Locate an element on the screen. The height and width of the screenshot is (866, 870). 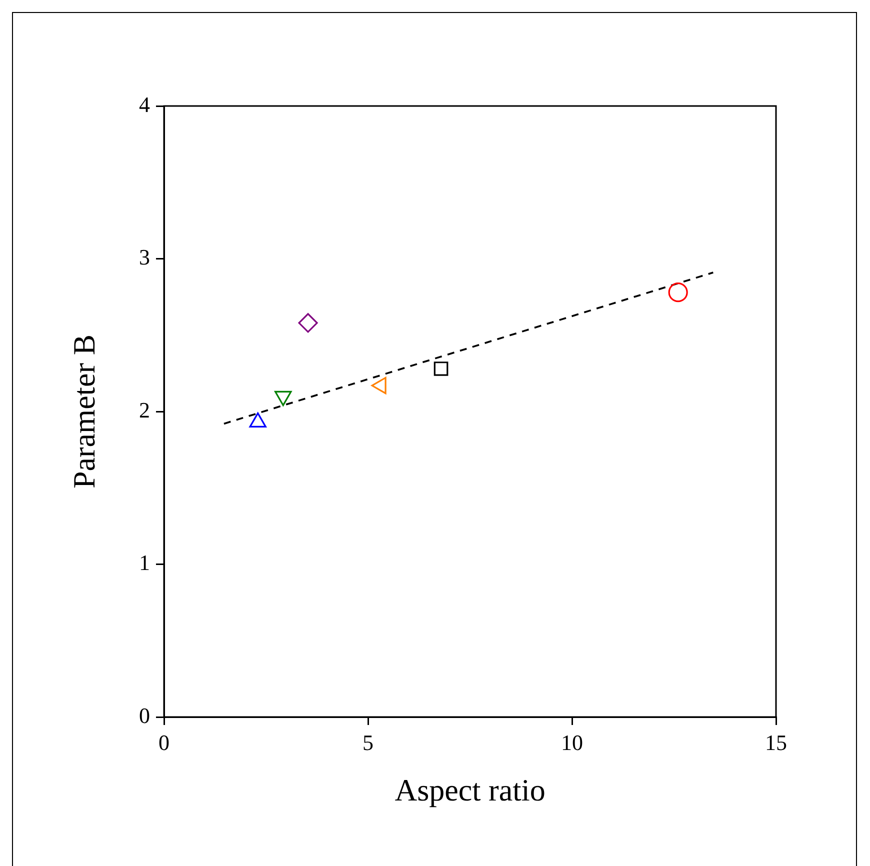
x-tick-label: 0 is located at coordinates (164, 742).